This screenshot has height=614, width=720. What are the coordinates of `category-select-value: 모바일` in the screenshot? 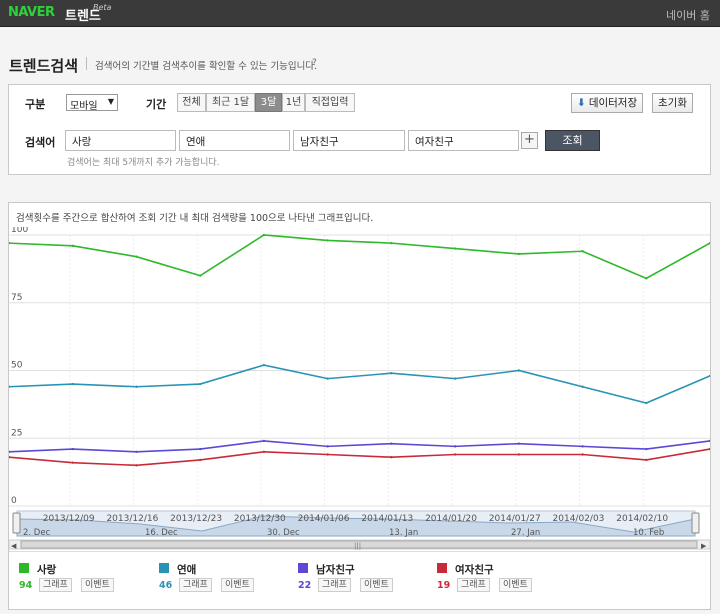 It's located at (84, 106).